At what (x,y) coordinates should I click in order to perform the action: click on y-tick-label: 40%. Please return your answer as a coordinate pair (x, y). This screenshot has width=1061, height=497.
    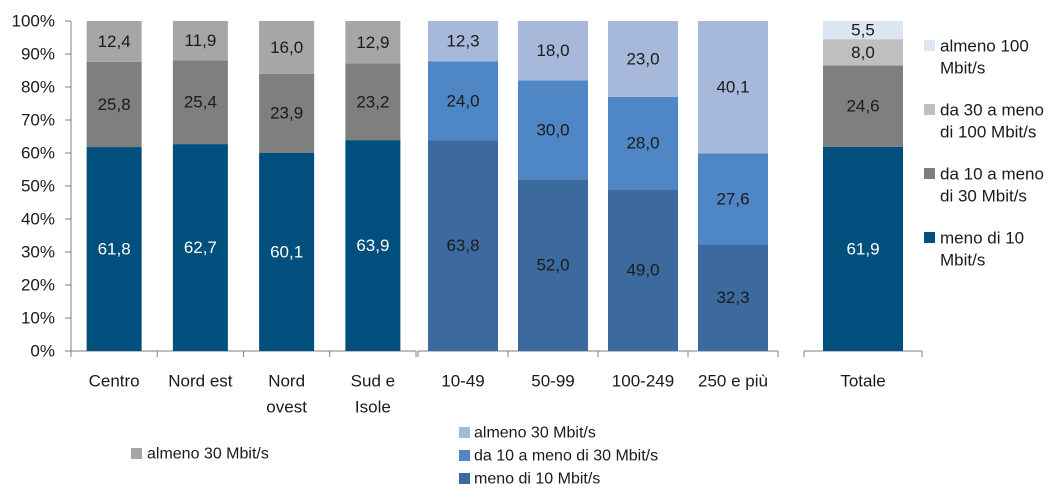
    Looking at the image, I should click on (38, 219).